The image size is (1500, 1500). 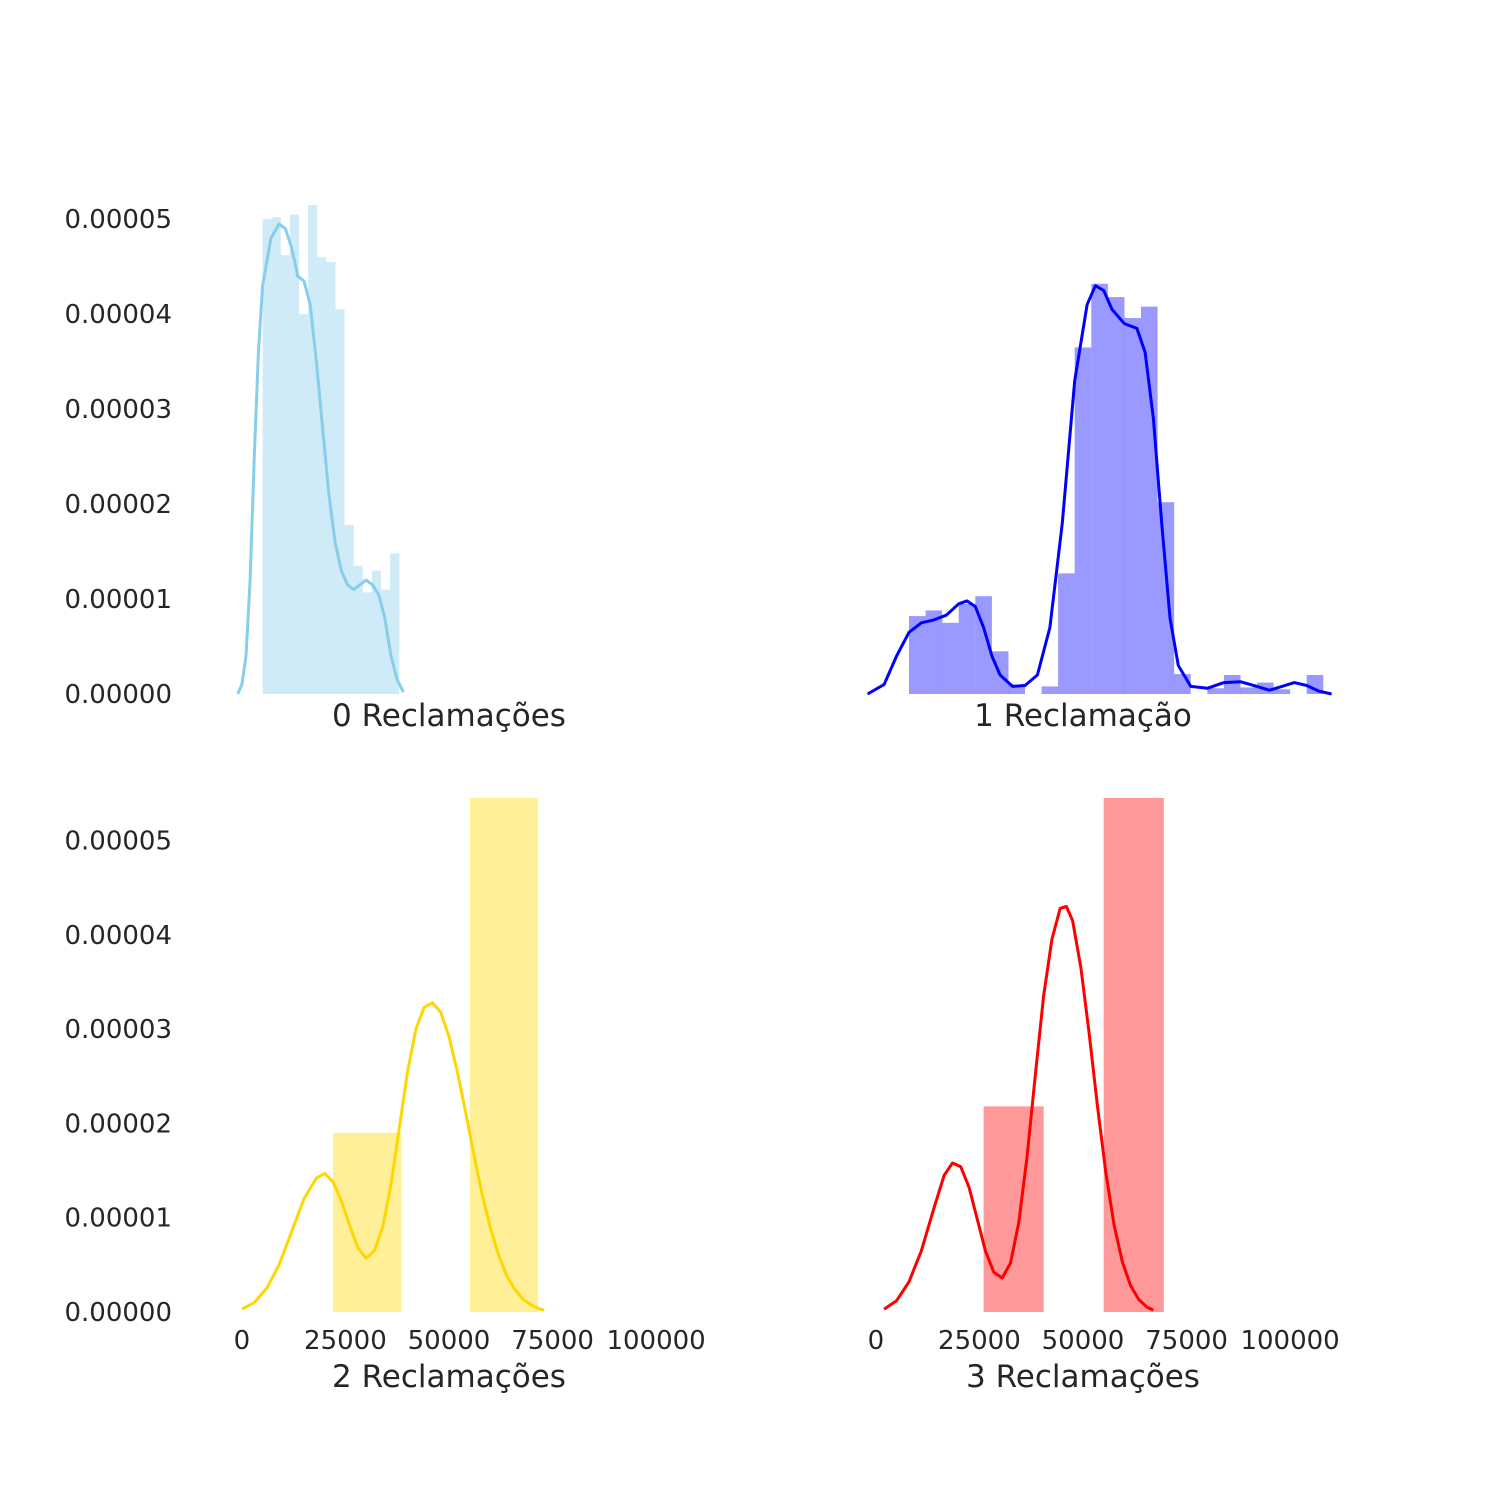 What do you see at coordinates (449, 1377) in the screenshot?
I see `x-axis-label: 2 Reclamações` at bounding box center [449, 1377].